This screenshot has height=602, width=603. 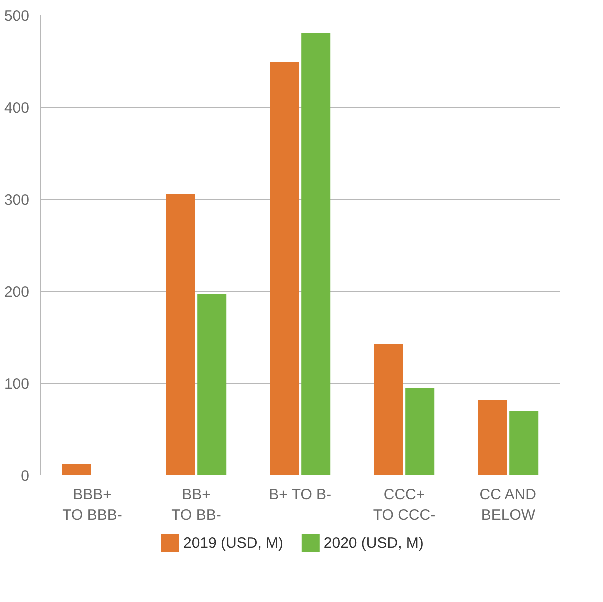 What do you see at coordinates (17, 292) in the screenshot?
I see `y-tick-label: 200` at bounding box center [17, 292].